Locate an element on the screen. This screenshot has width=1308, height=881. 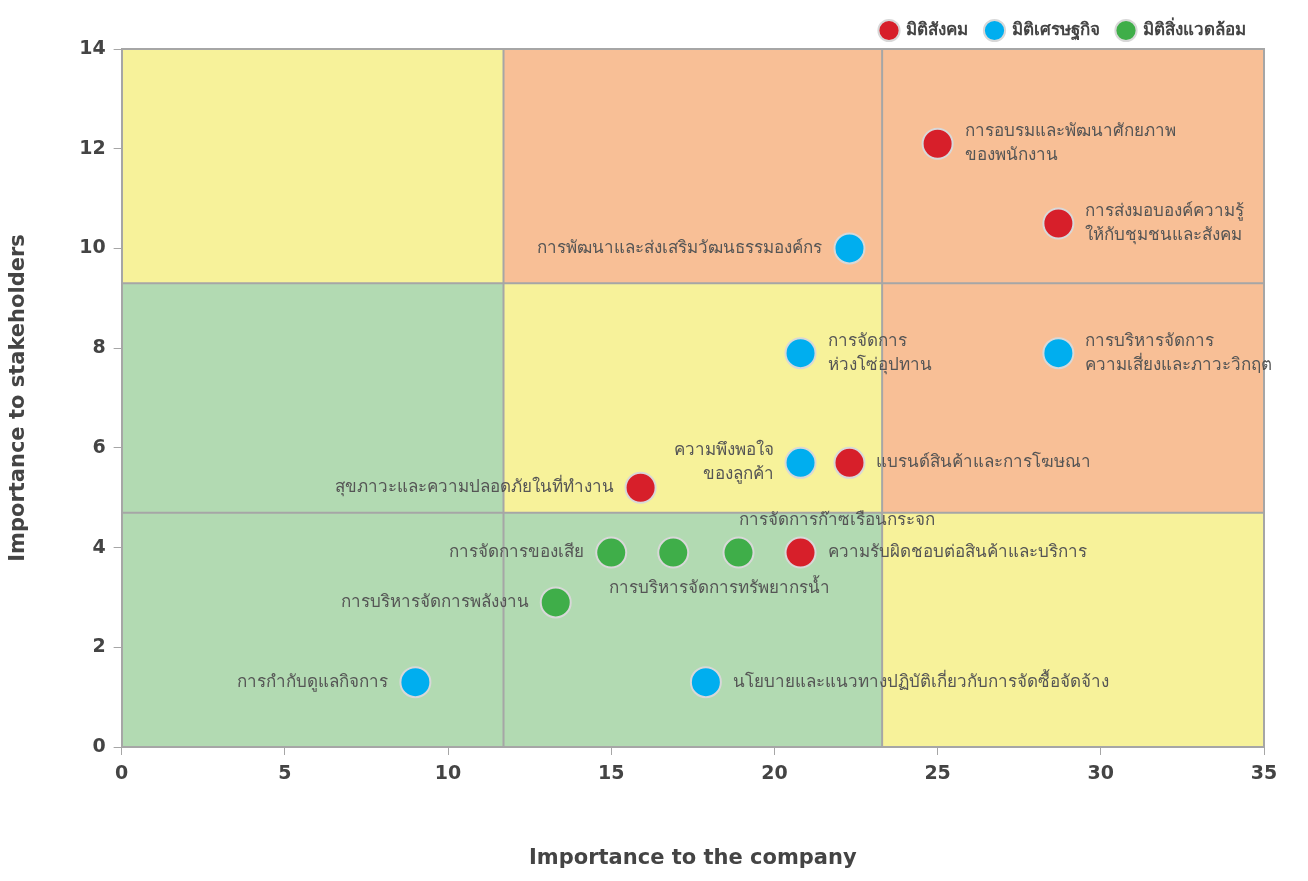
annotation: สุขภาวะและความปลอดภัยในที่ทำงาน is located at coordinates (474, 486).